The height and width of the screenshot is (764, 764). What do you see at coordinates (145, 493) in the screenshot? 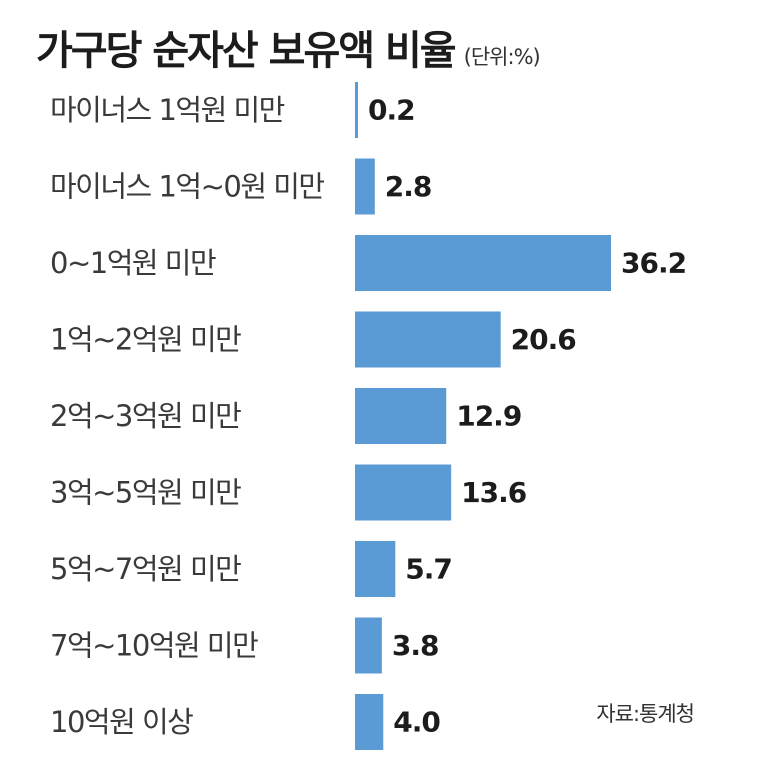
I see `category-label: 3억~5억원 미만` at bounding box center [145, 493].